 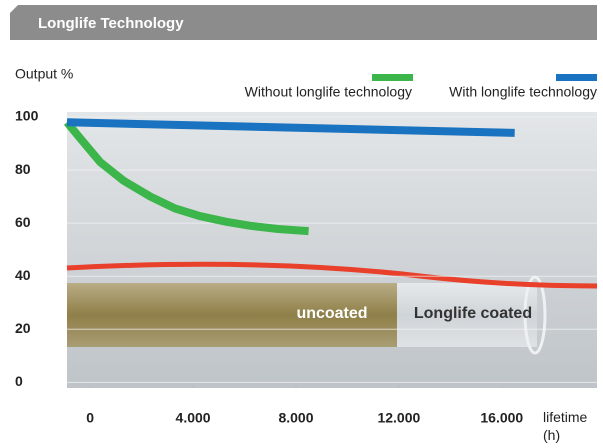 I want to click on y-tick-label: 20, so click(x=23, y=328).